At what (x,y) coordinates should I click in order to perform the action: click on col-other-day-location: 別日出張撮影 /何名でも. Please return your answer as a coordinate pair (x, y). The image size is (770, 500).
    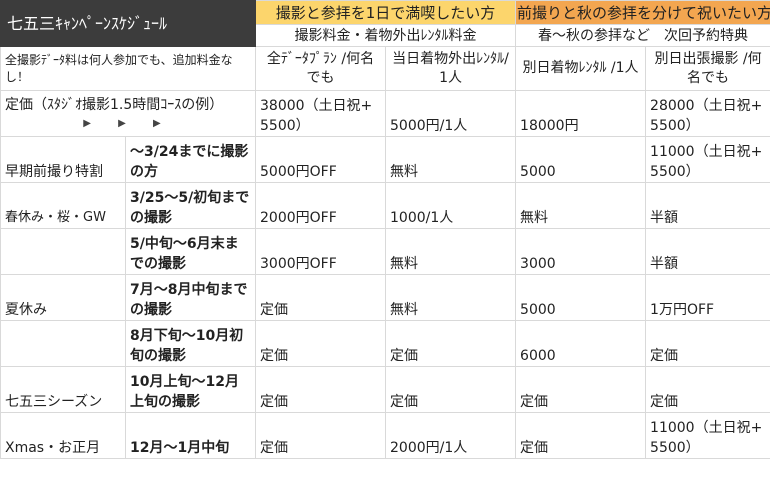
    Looking at the image, I should click on (707, 68).